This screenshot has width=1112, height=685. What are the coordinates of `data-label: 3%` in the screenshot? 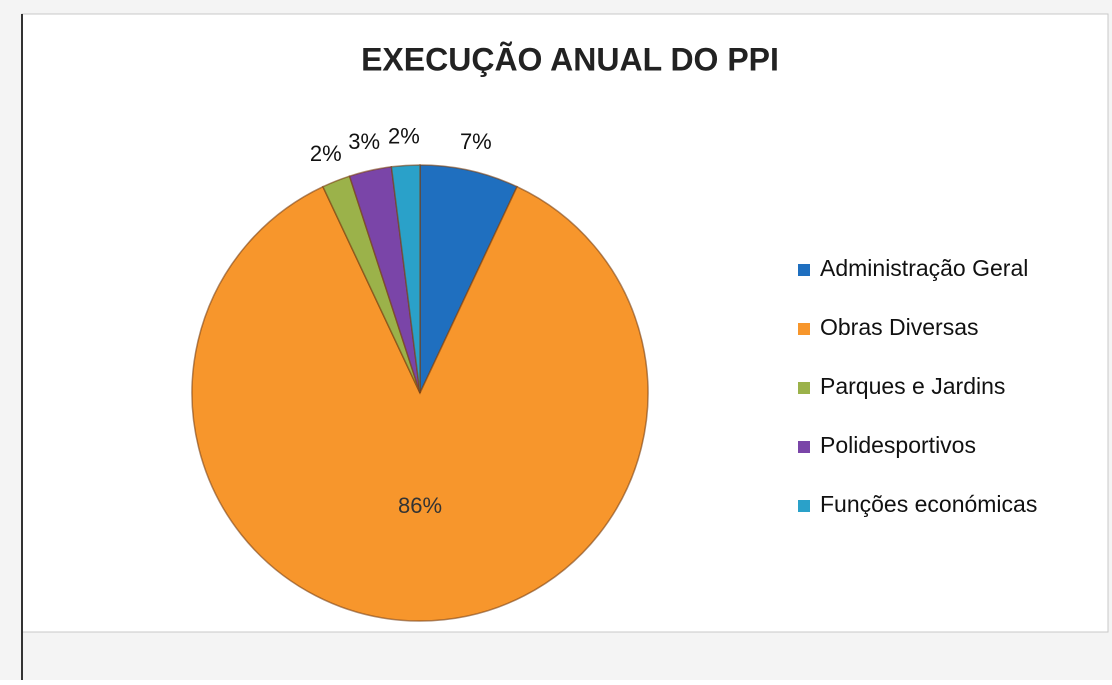 It's located at (364, 141).